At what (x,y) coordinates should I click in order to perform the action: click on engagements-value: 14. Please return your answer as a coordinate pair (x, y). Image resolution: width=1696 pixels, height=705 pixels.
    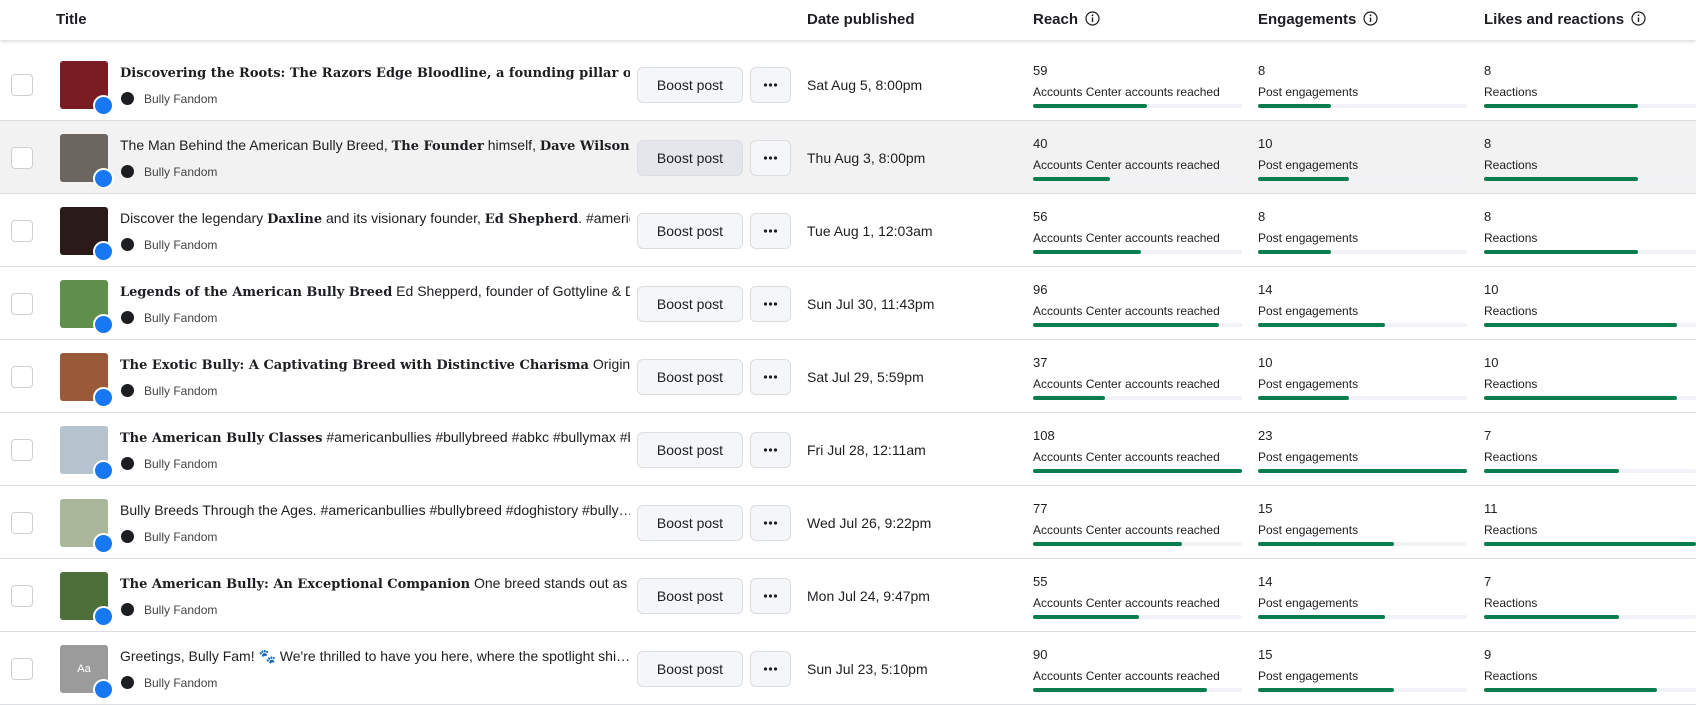
    Looking at the image, I should click on (1265, 289).